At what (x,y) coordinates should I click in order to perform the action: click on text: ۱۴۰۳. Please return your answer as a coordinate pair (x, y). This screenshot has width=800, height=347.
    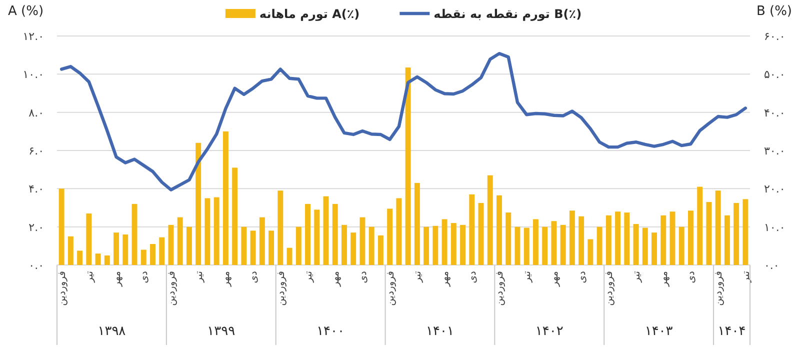
    Looking at the image, I should click on (658, 331).